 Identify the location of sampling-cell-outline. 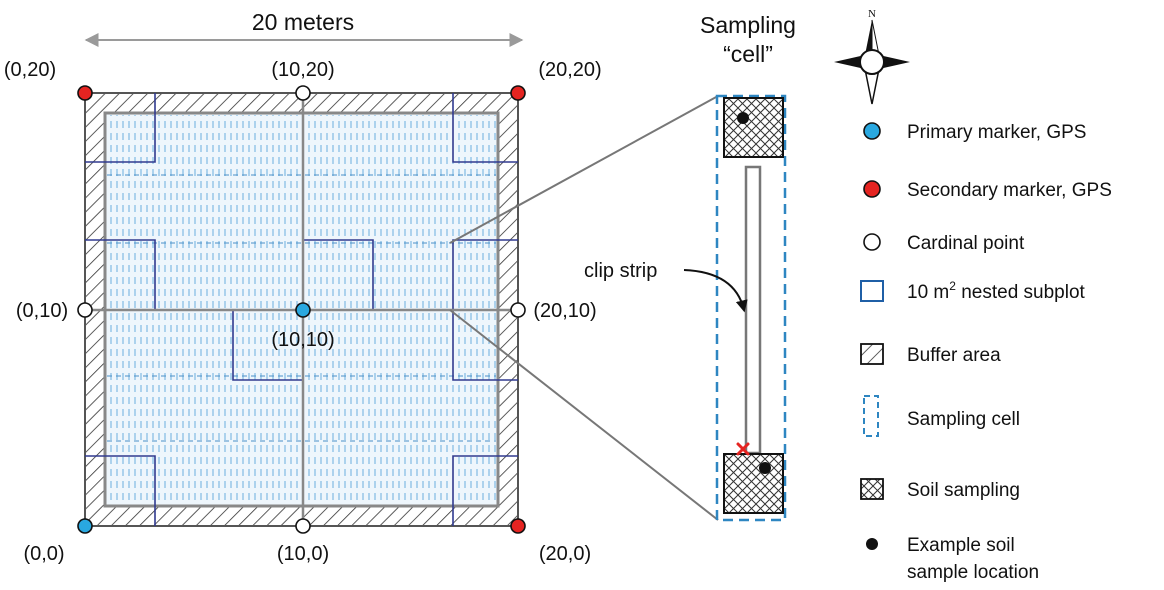
(751, 308).